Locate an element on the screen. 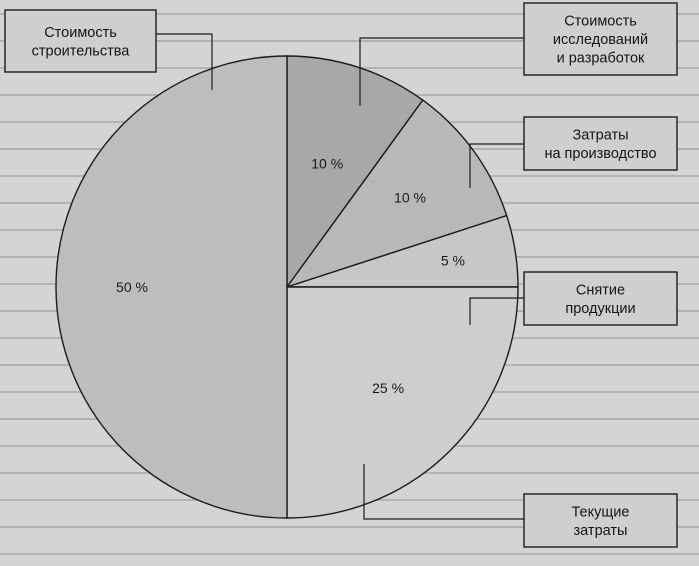 This screenshot has width=699, height=566. callout-label-line: Затраты is located at coordinates (600, 135).